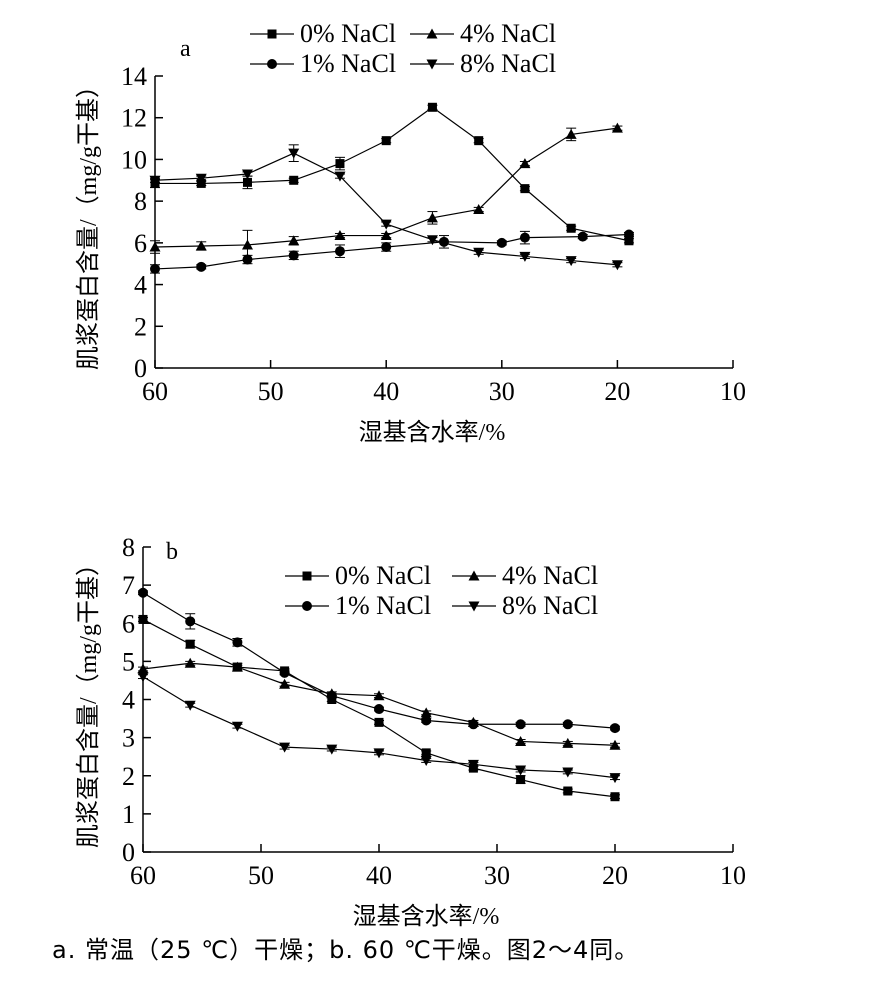  Describe the element at coordinates (348, 33) in the screenshot. I see `legend-label: 0% NaCl` at that location.